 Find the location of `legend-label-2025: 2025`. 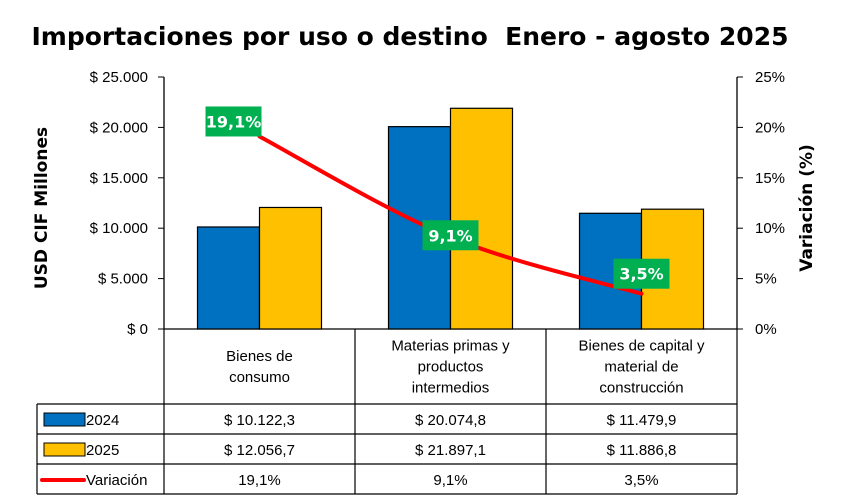

legend-label-2025: 2025 is located at coordinates (102, 450).